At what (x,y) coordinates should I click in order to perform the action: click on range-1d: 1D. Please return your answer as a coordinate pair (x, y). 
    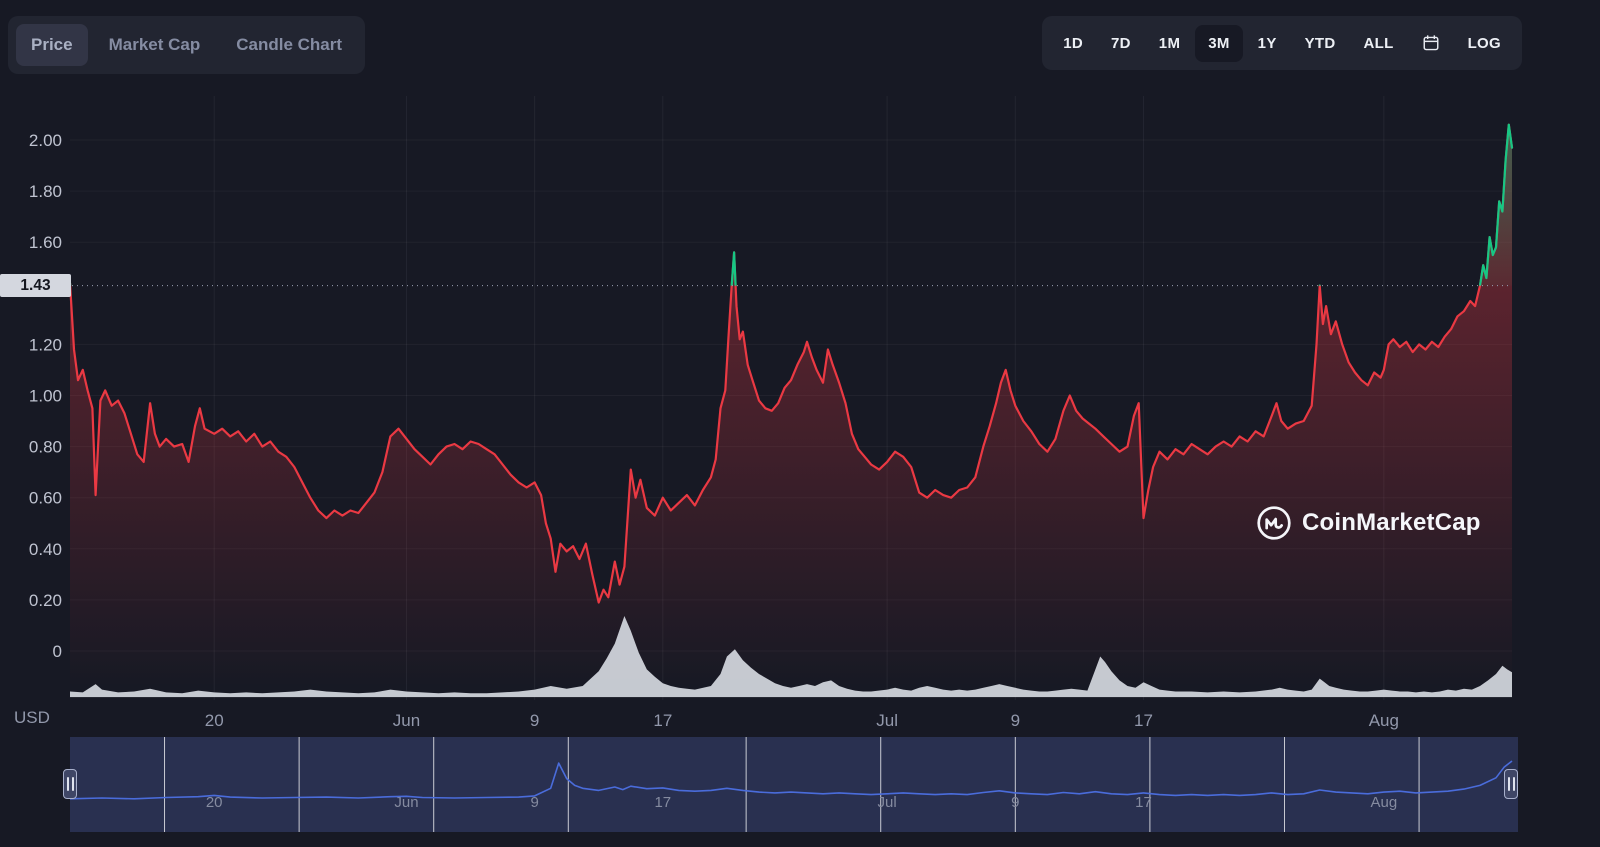
    Looking at the image, I should click on (1073, 43).